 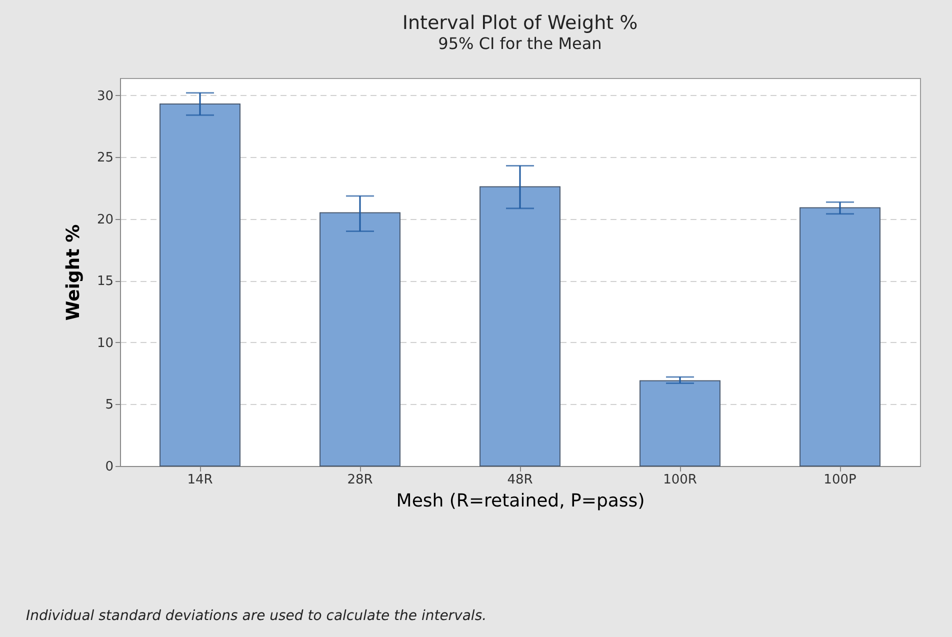 What do you see at coordinates (520, 501) in the screenshot?
I see `x-axis-title: Mesh (R=retained, P=pass)` at bounding box center [520, 501].